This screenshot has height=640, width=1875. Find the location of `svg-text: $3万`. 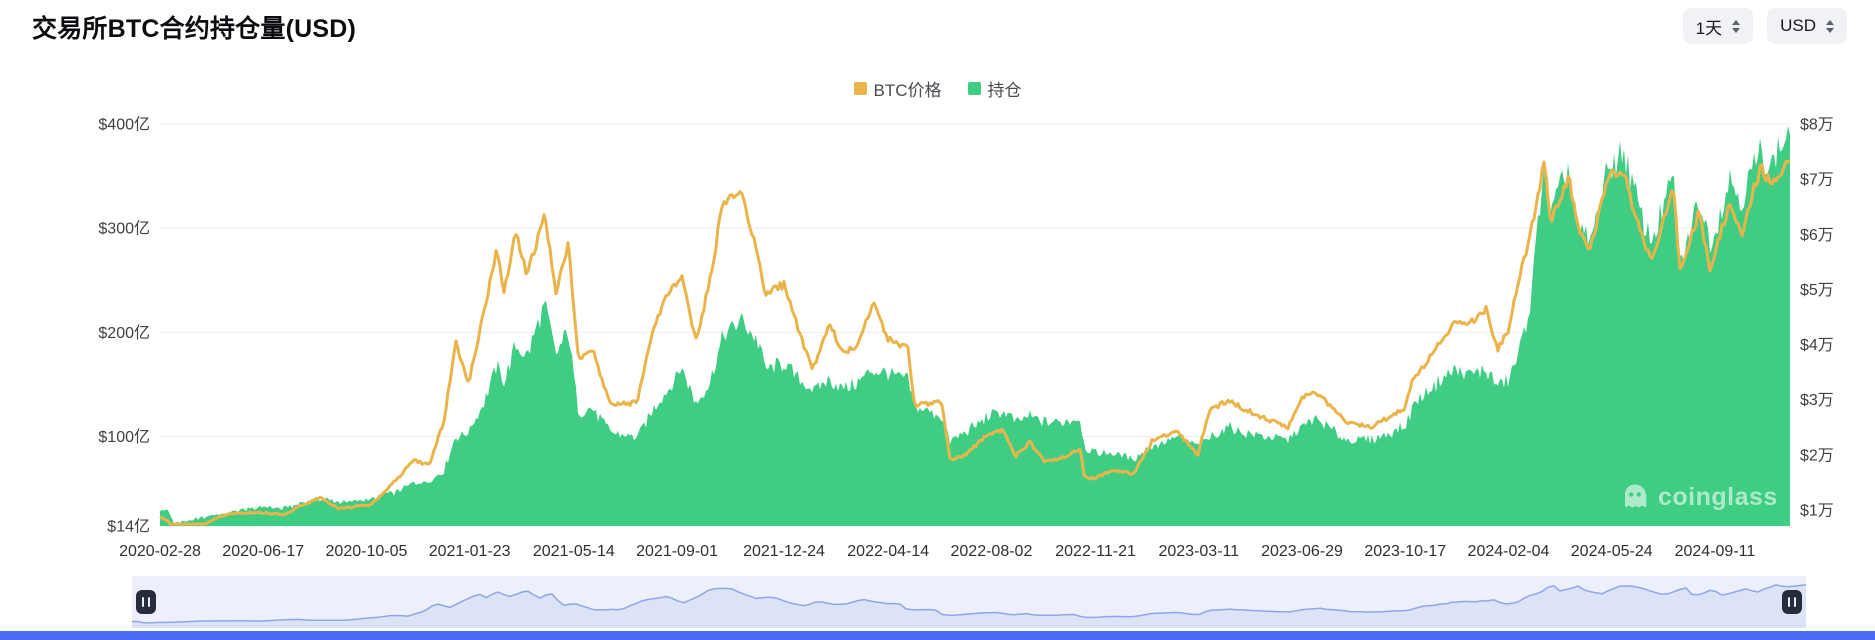

svg-text: $3万 is located at coordinates (1817, 400).